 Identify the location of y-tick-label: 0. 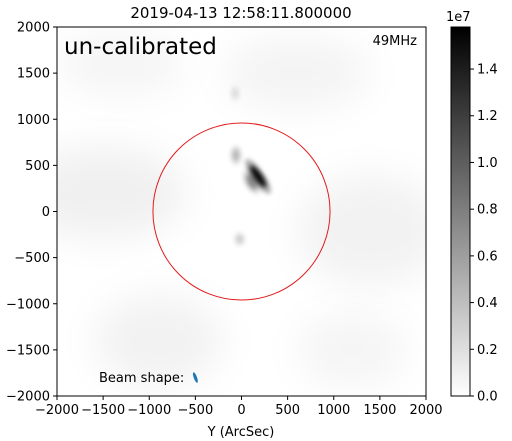
(46, 212).